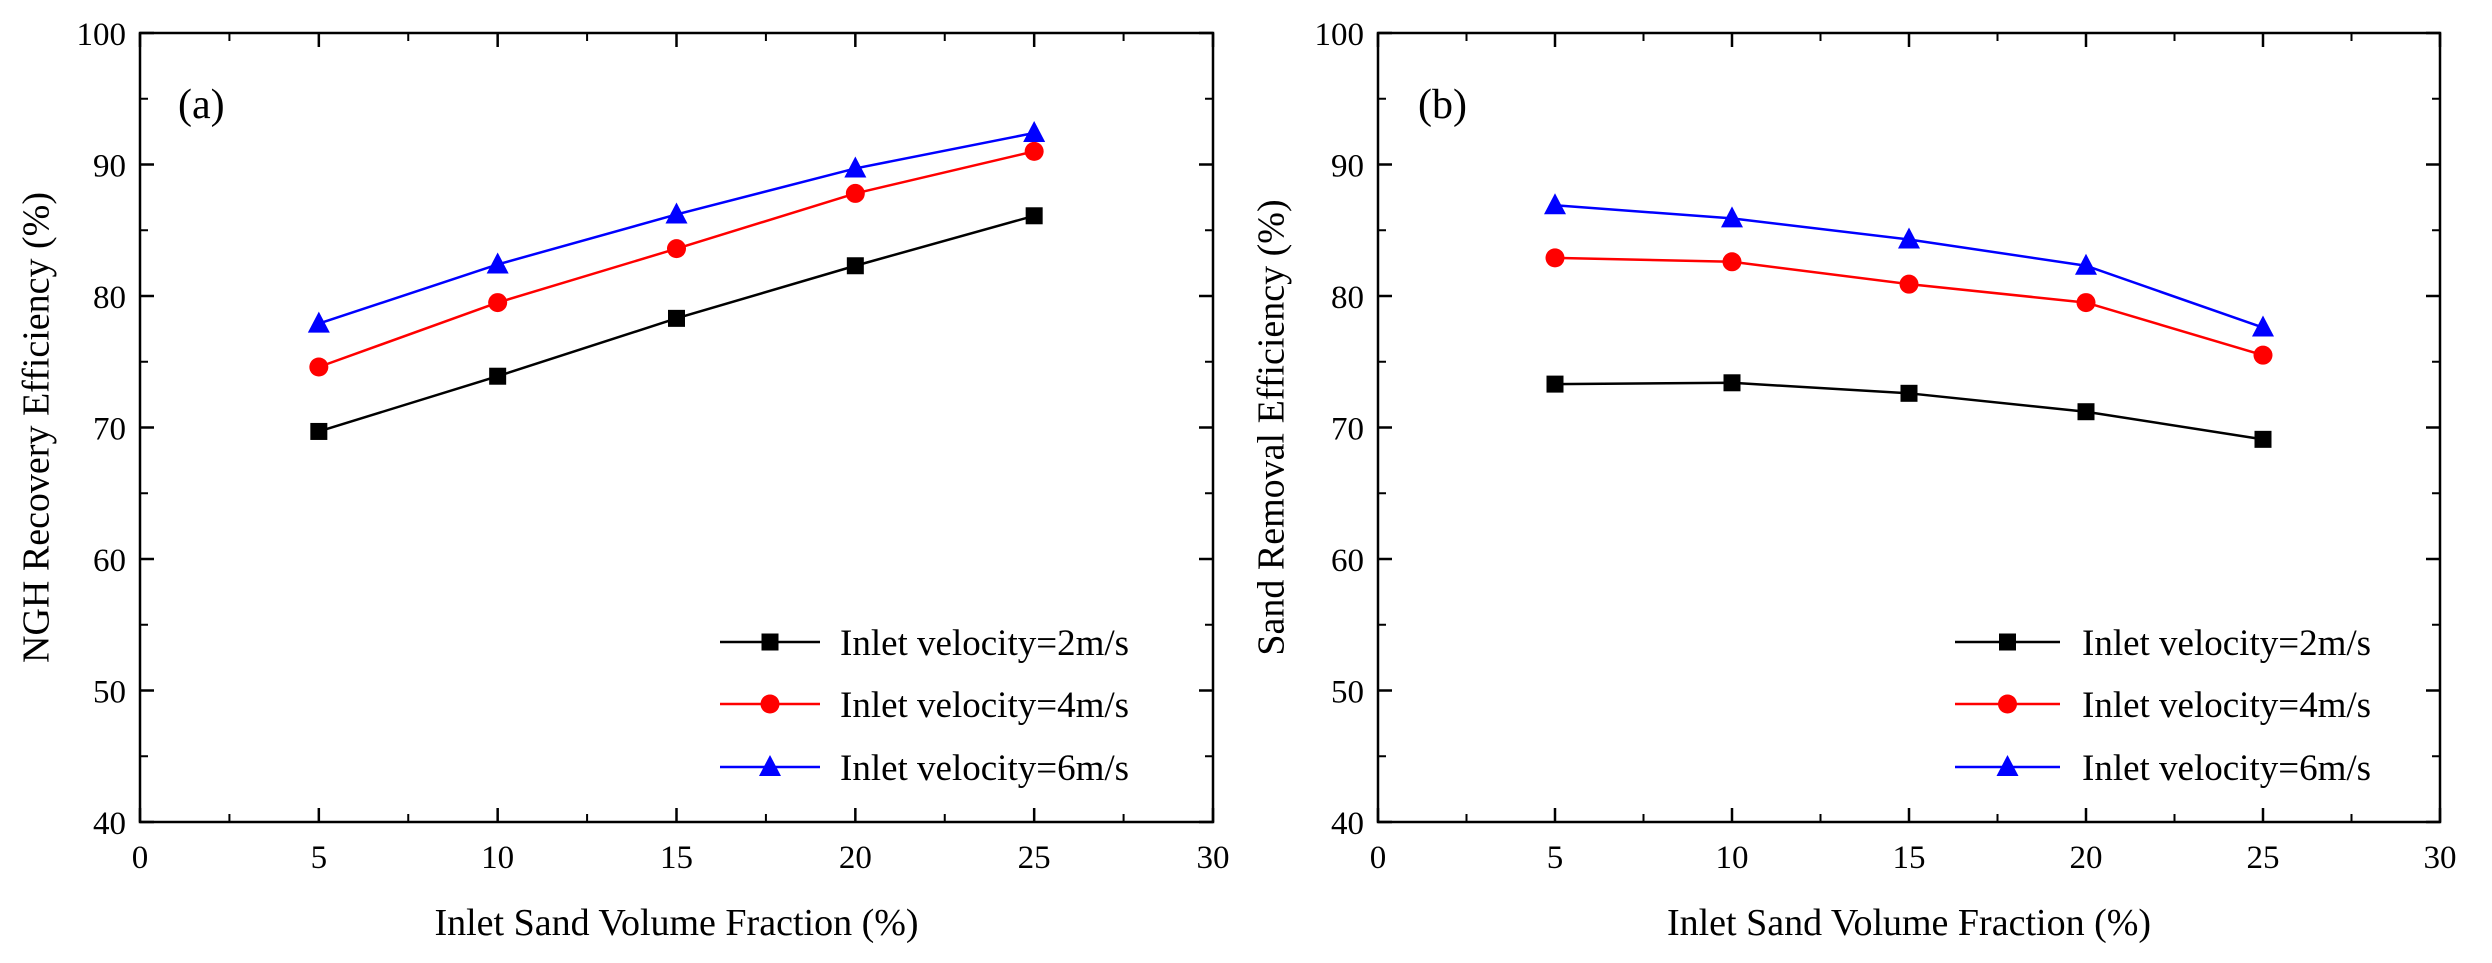 The image size is (2492, 963). I want to click on panel-label: (a), so click(201, 105).